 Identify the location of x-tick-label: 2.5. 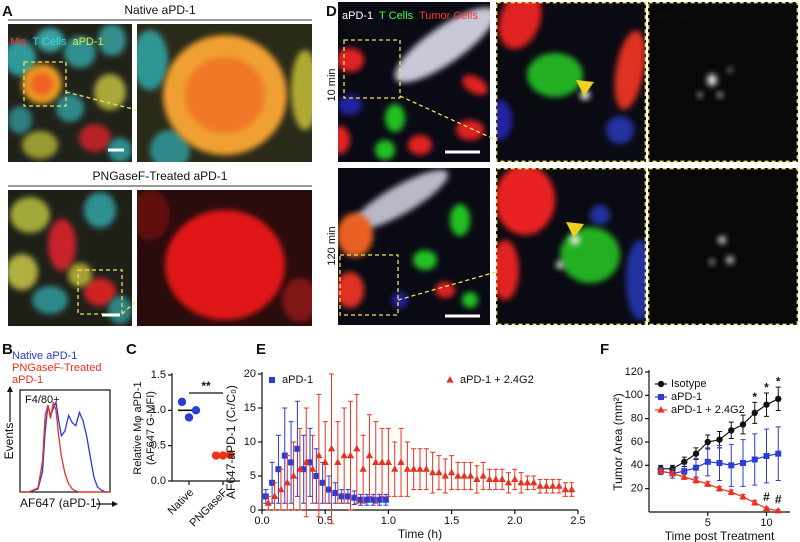
(577, 521).